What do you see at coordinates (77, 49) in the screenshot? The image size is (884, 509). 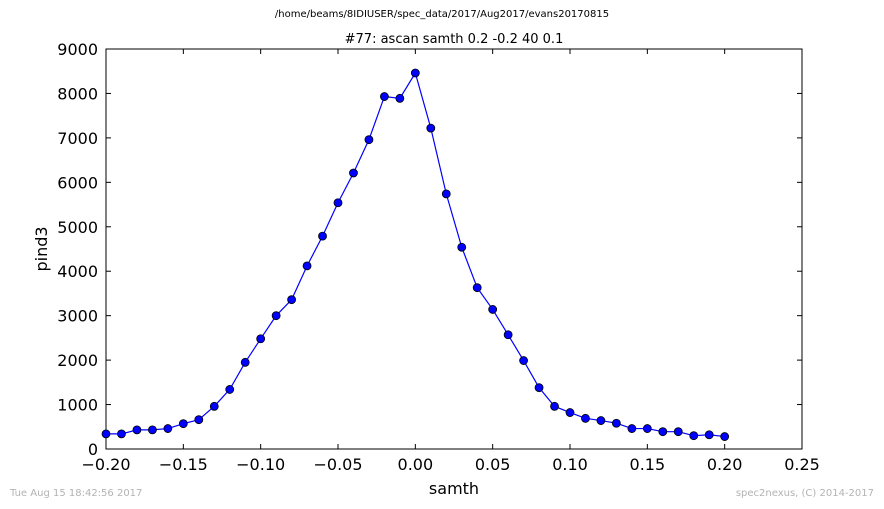 I see `y-tick-label: 9000` at bounding box center [77, 49].